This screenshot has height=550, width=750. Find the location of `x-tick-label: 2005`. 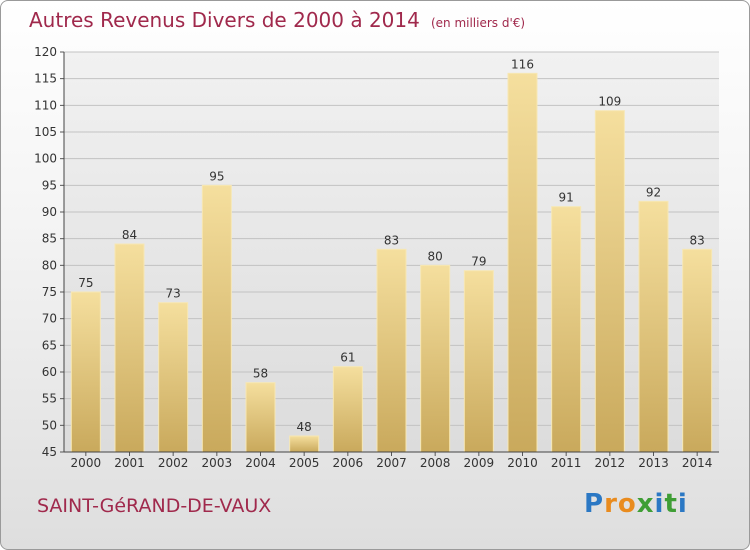

x-tick-label: 2005 is located at coordinates (304, 463).